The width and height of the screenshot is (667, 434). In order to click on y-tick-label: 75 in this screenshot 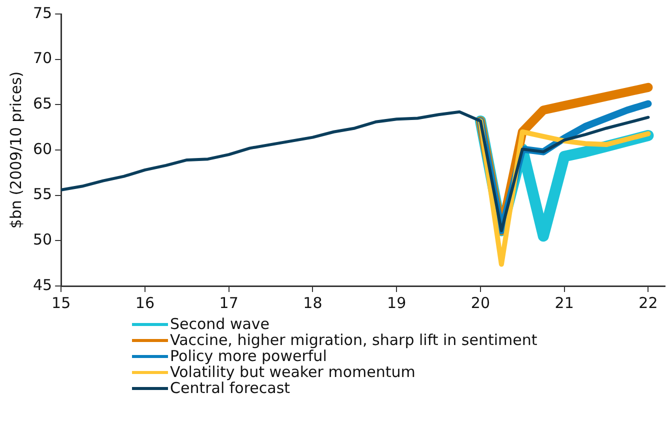, I will do `click(42, 13)`.